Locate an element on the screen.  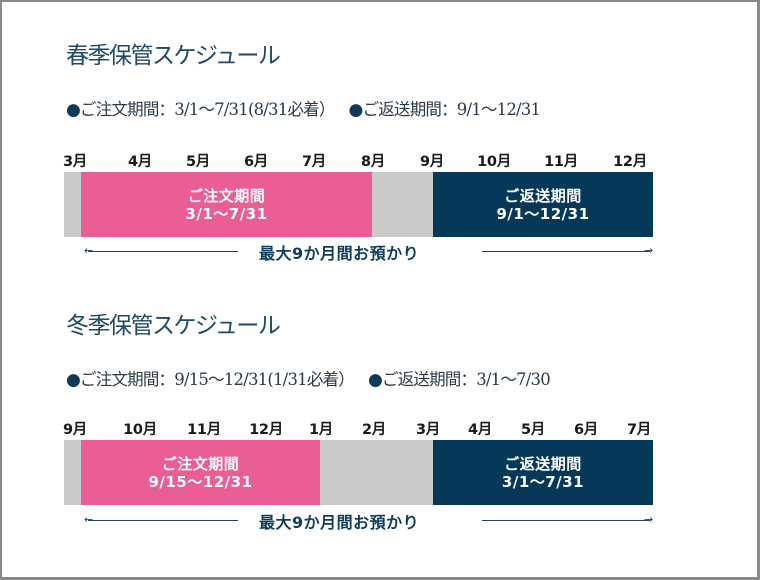
spring-storage-span: ← 最大9か月間お預かり → is located at coordinates (369, 252).